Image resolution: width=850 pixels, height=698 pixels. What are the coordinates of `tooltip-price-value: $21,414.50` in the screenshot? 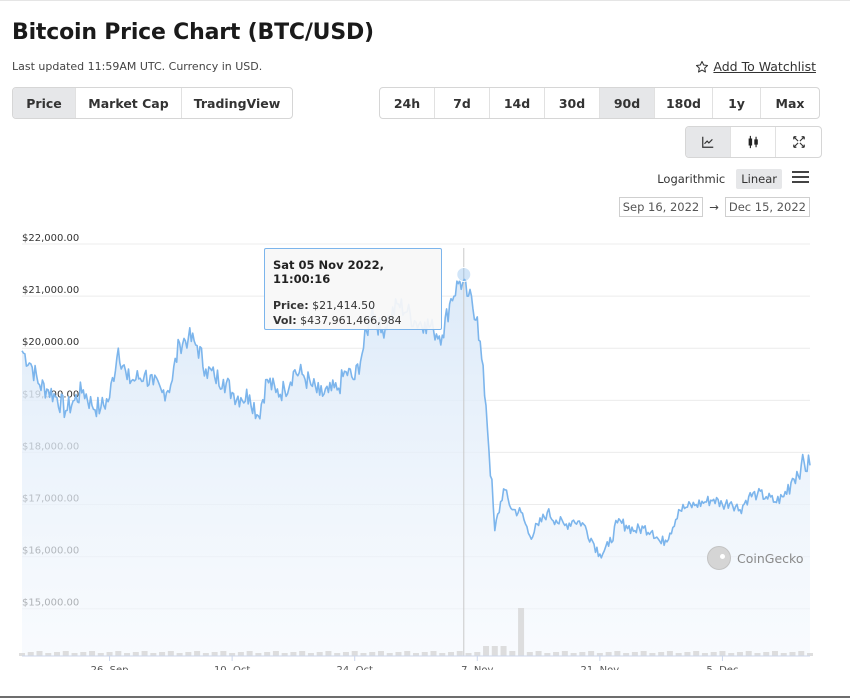 It's located at (344, 305).